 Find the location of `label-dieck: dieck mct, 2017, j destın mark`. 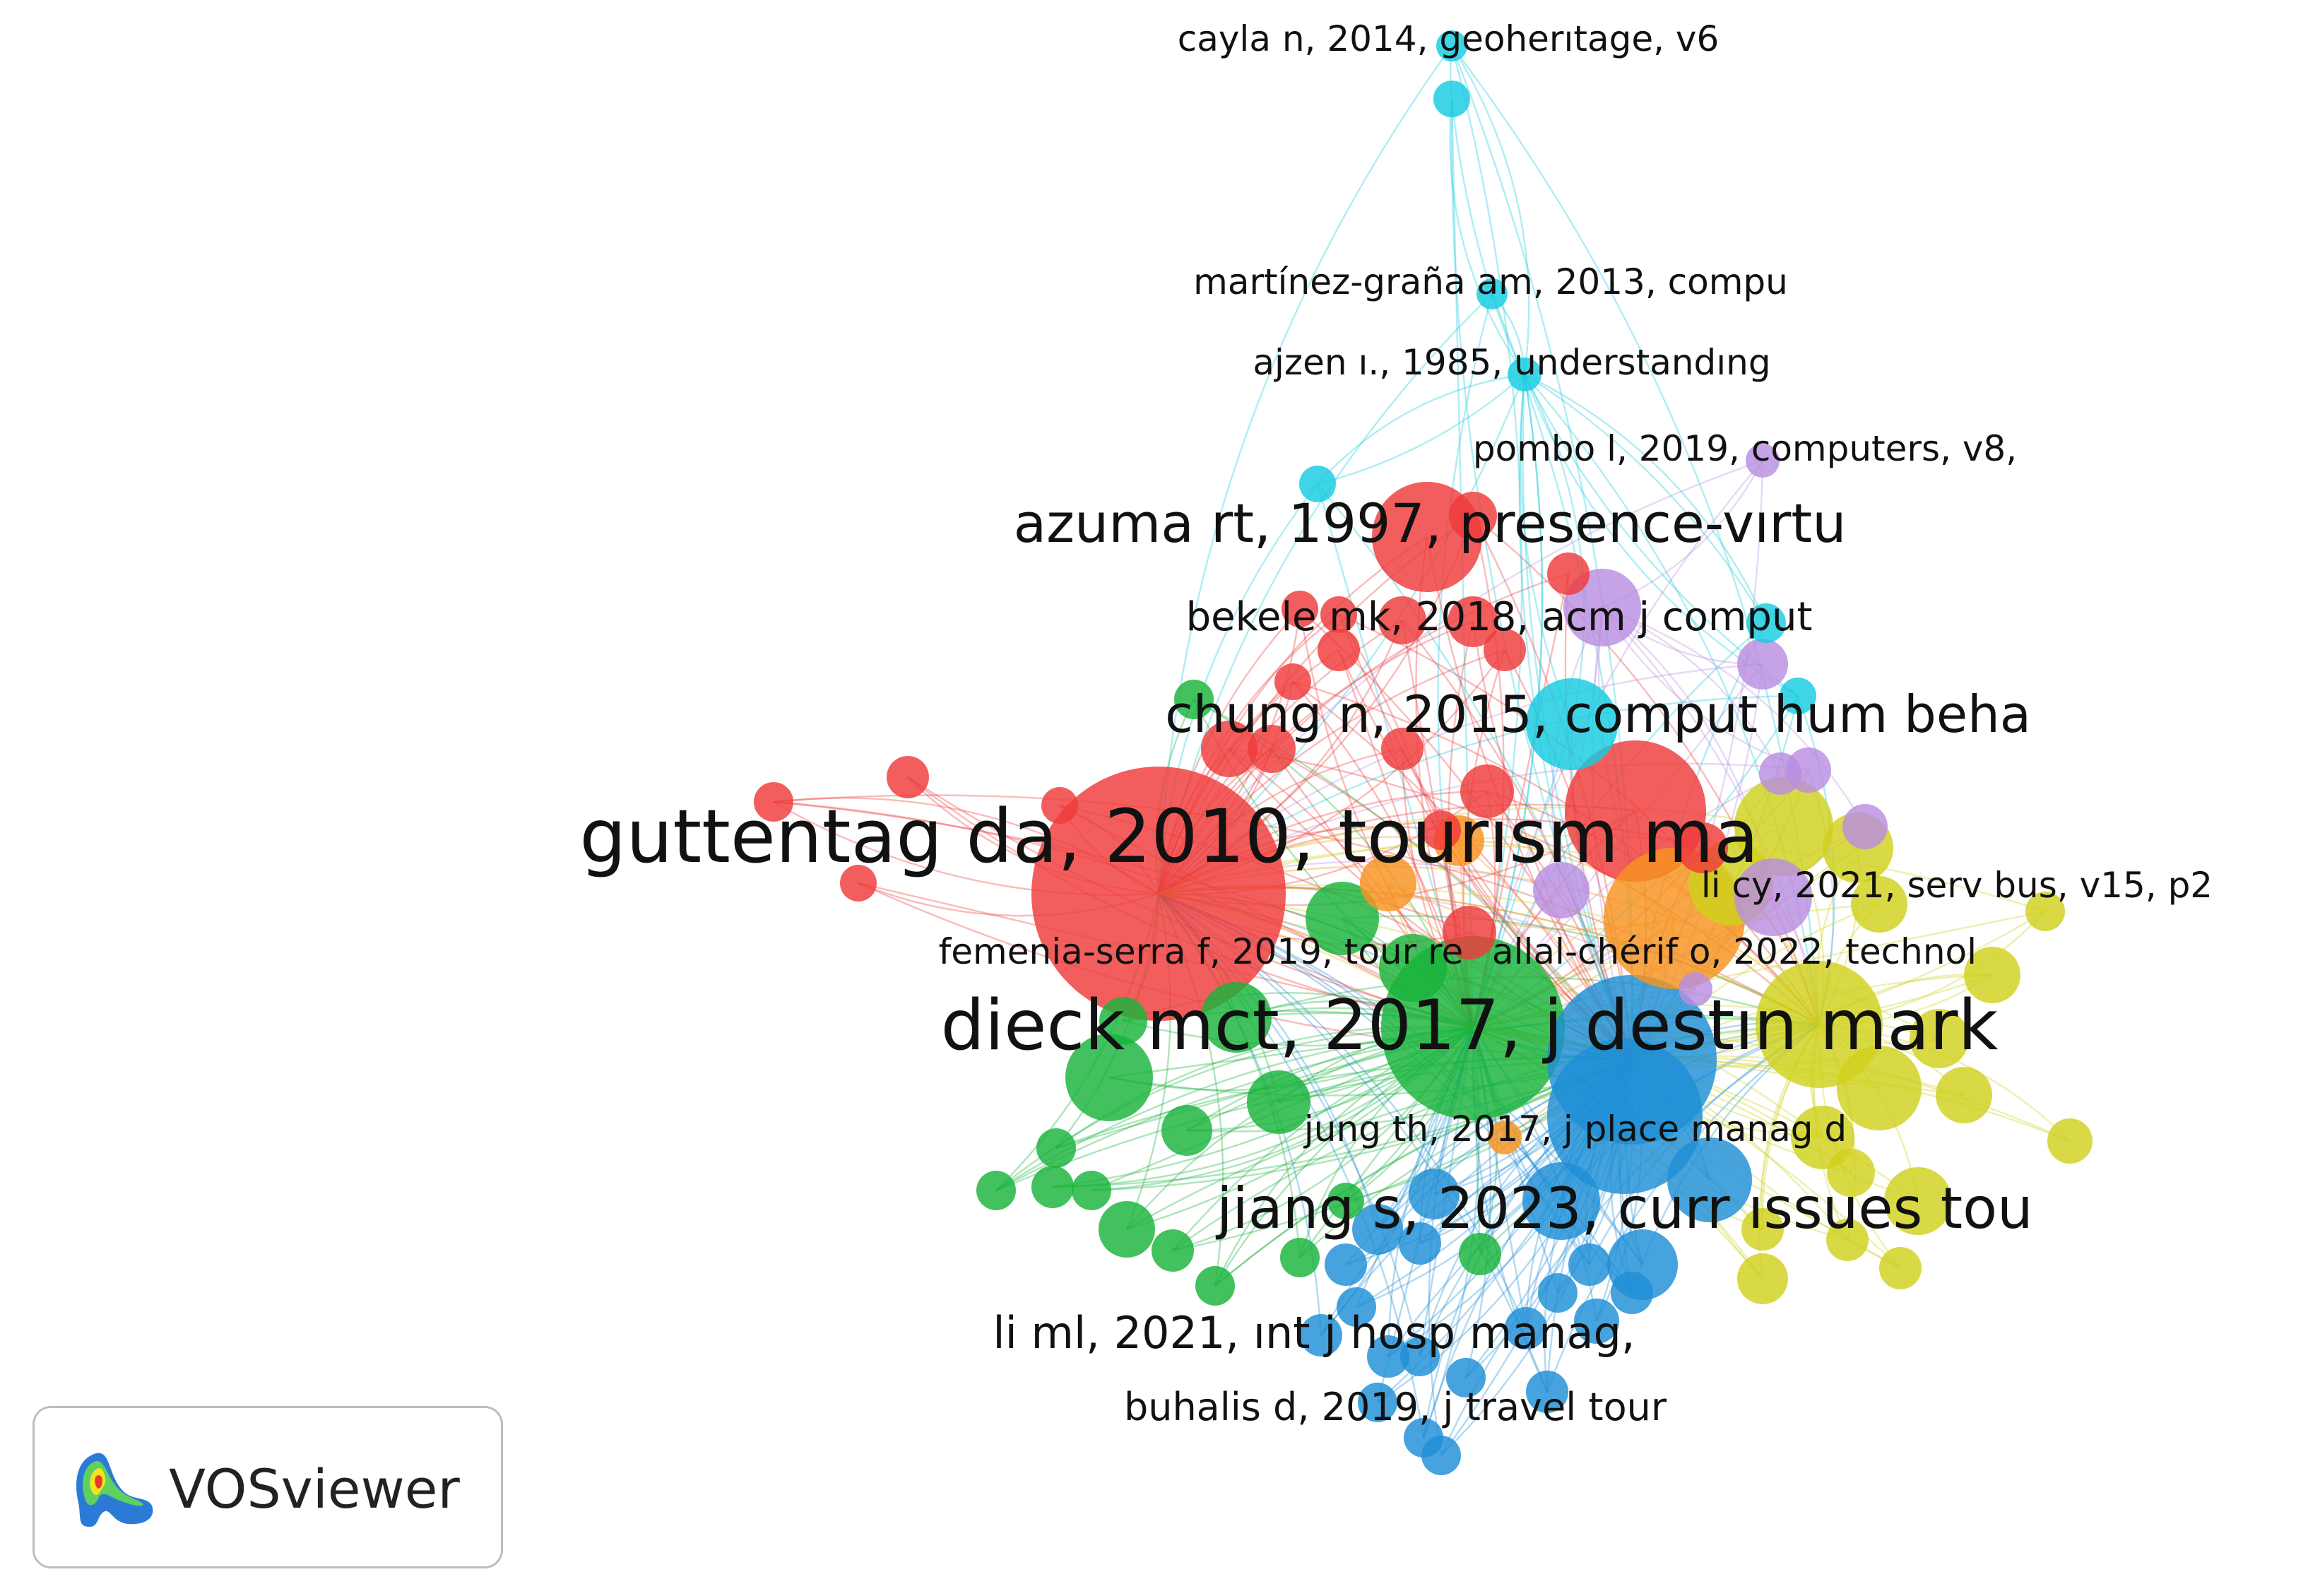

label-dieck: dieck mct, 2017, j destın mark is located at coordinates (1470, 1026).